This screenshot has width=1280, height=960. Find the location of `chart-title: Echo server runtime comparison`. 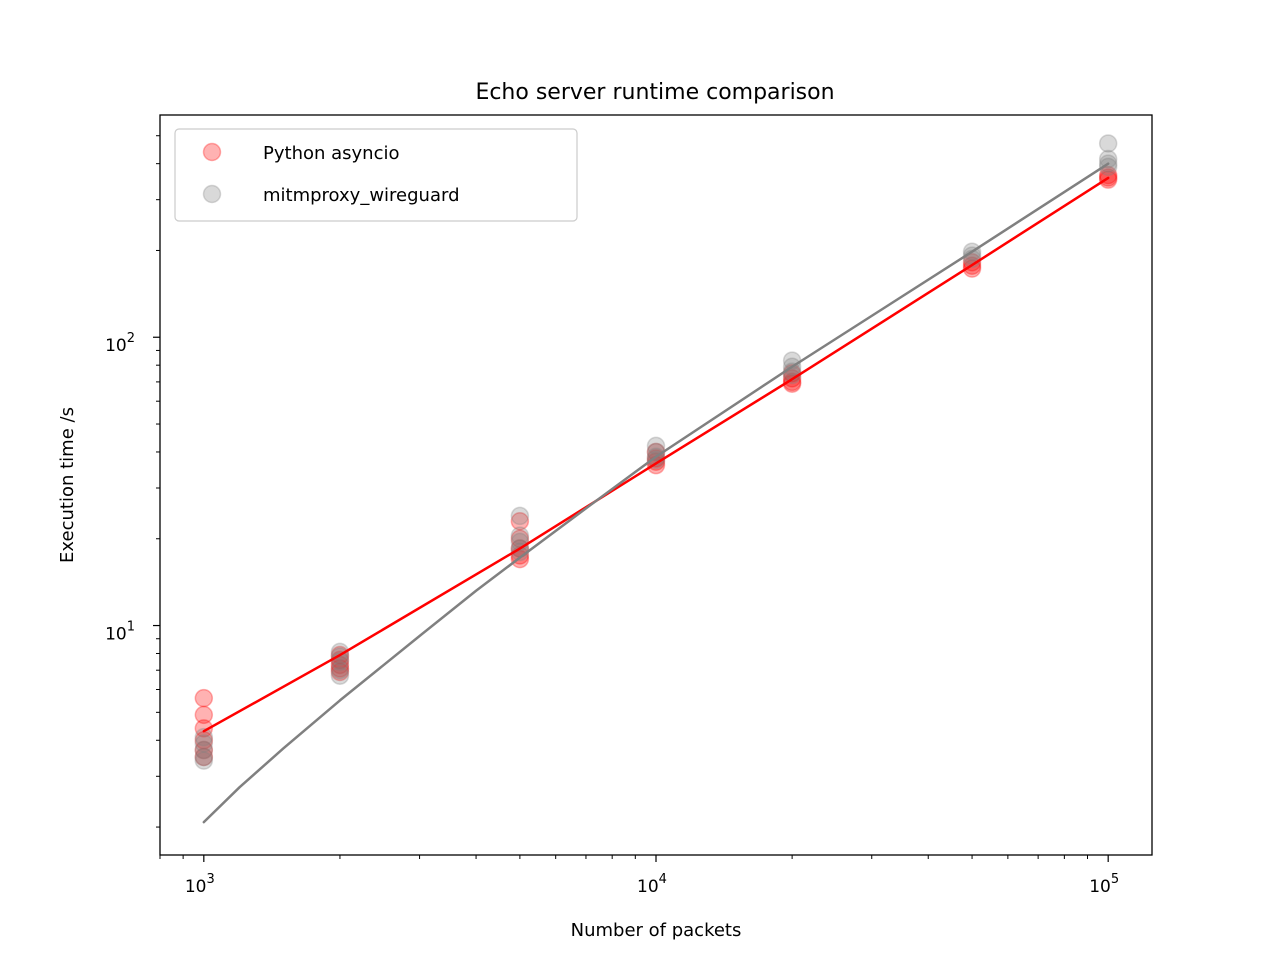

chart-title: Echo server runtime comparison is located at coordinates (654, 92).